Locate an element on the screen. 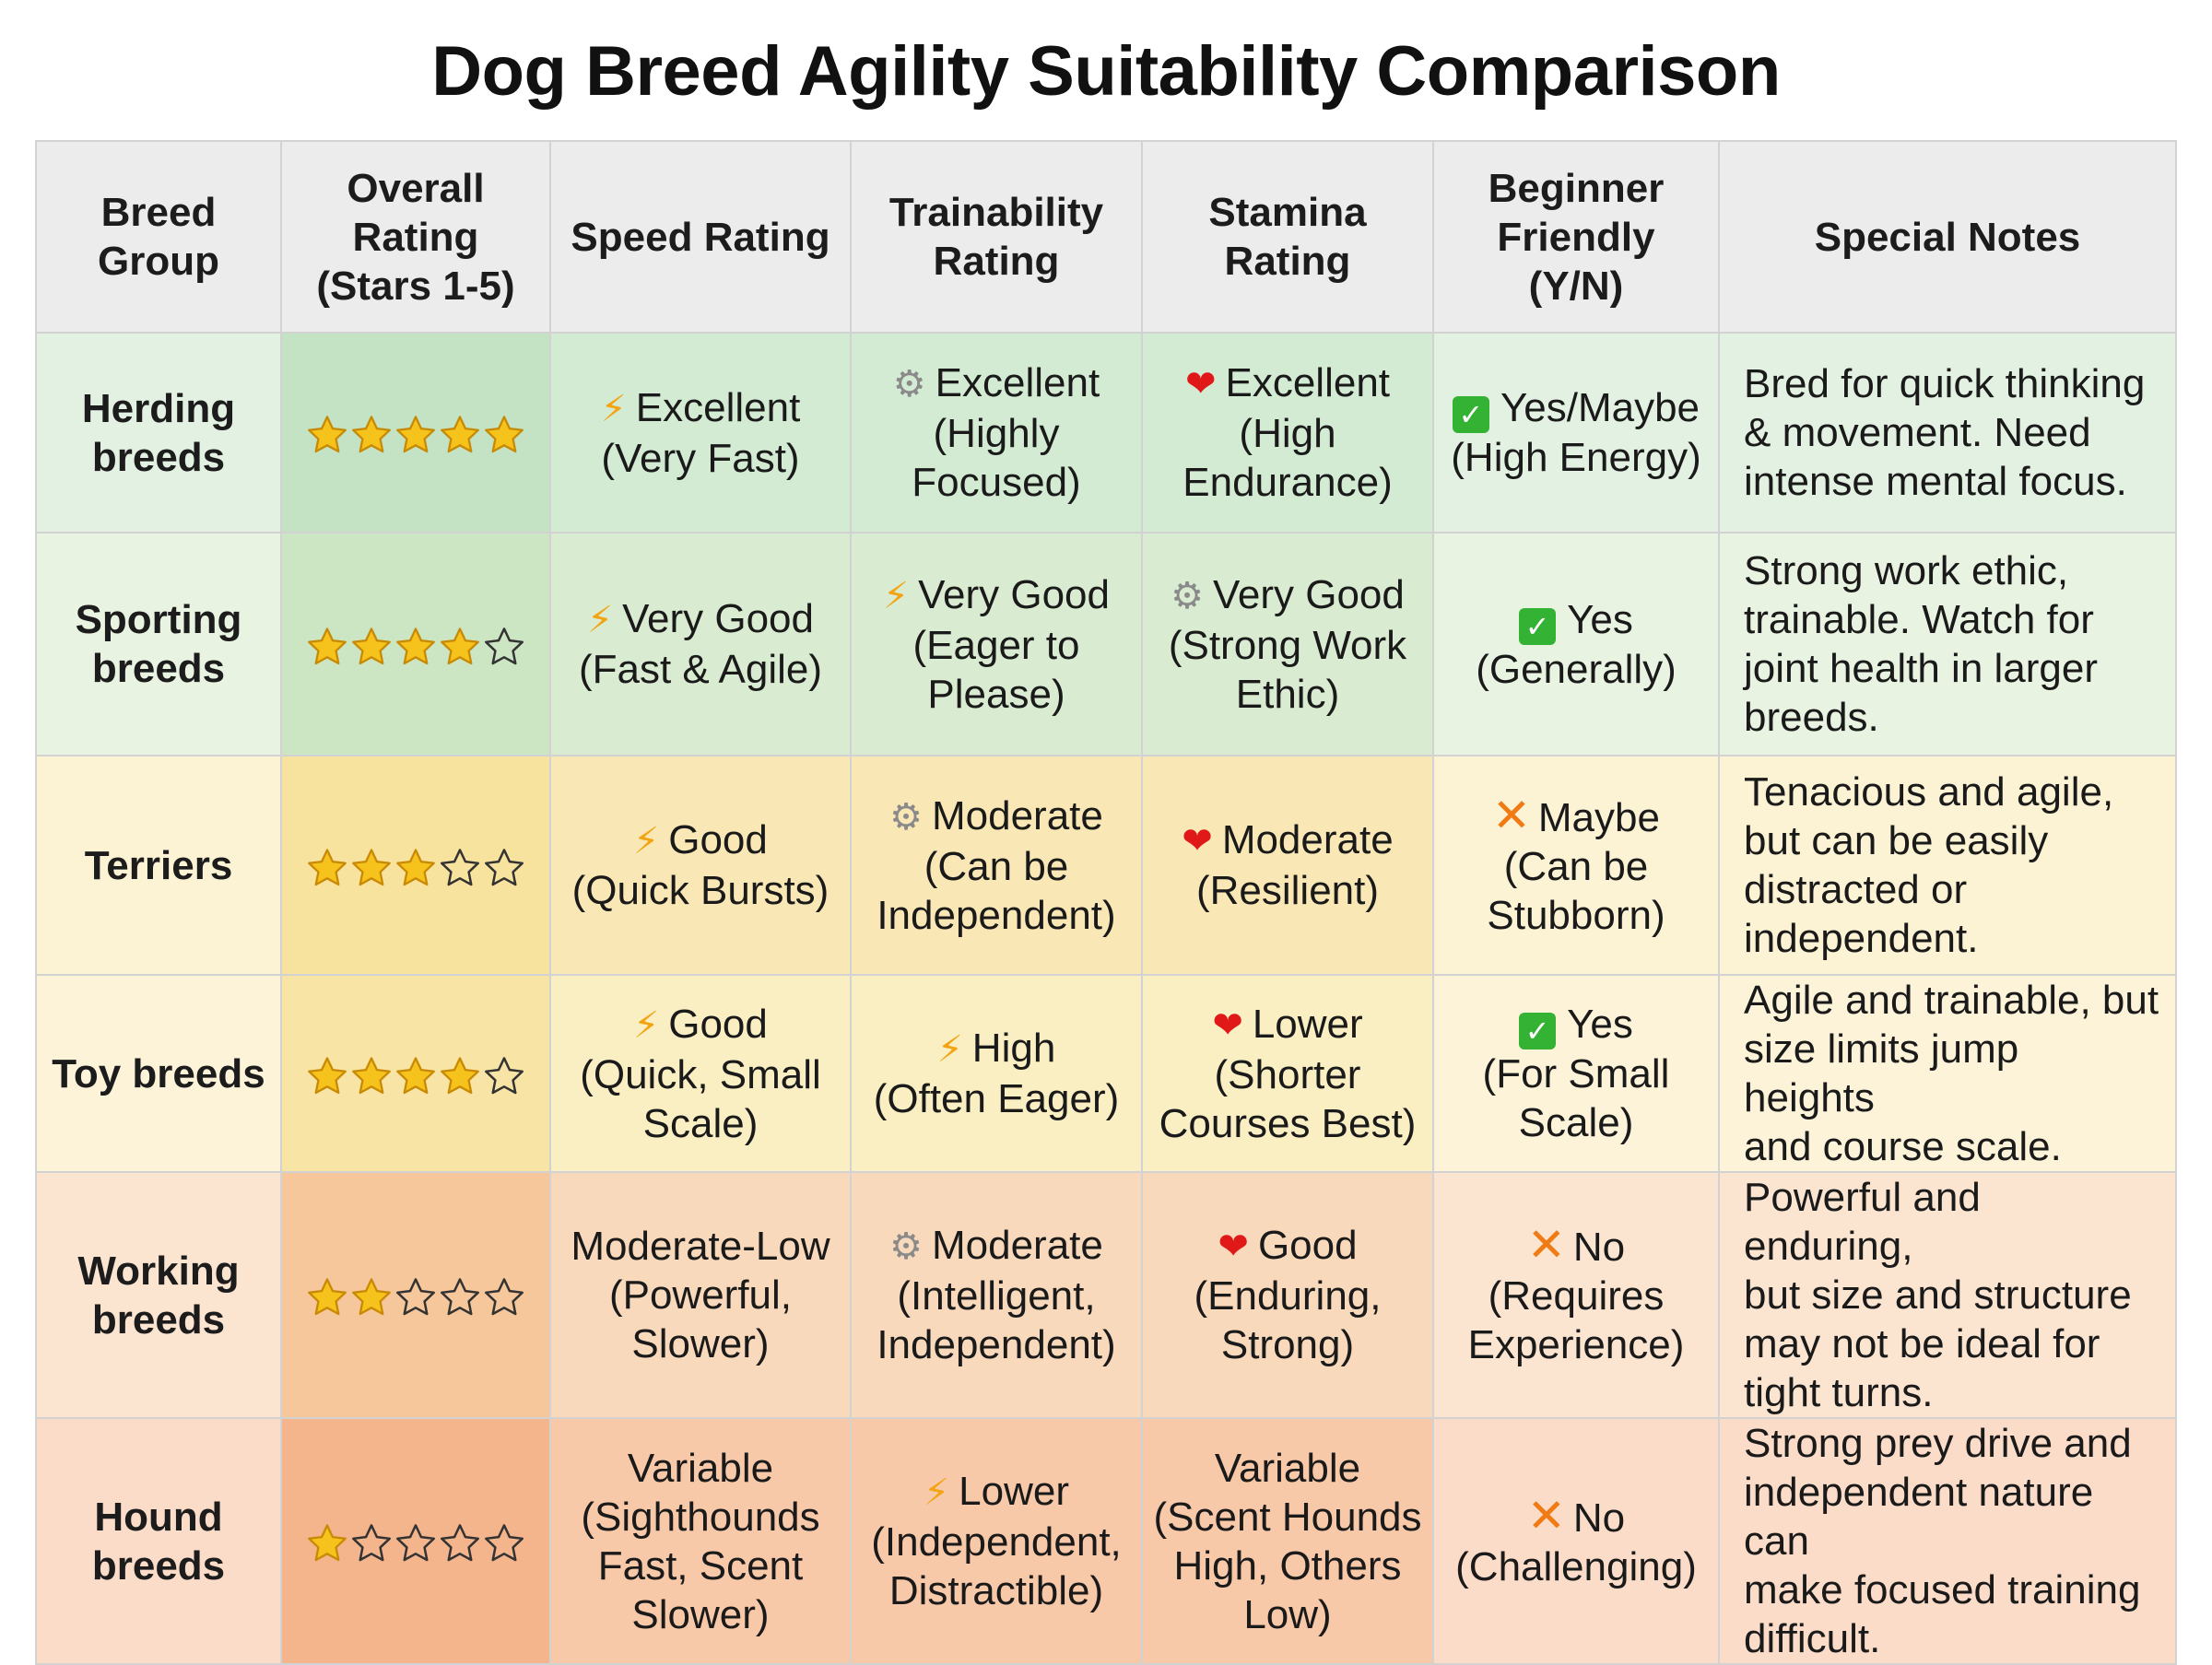 The width and height of the screenshot is (2212, 1665). beginner-friendly-cell: ✓ Yes/Maybe (High Energy) is located at coordinates (1576, 433).